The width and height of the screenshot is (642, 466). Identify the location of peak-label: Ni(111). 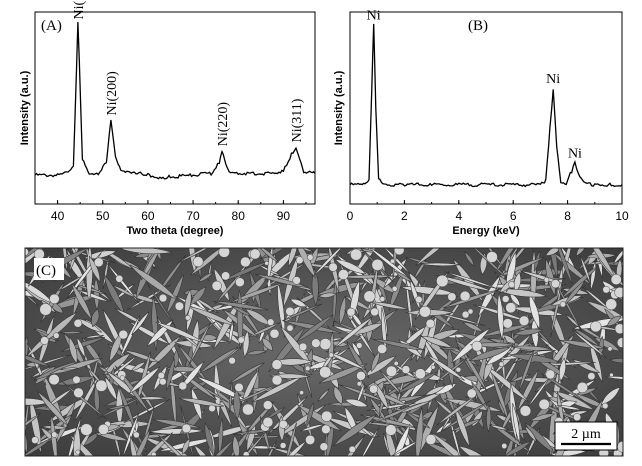
(79, 10).